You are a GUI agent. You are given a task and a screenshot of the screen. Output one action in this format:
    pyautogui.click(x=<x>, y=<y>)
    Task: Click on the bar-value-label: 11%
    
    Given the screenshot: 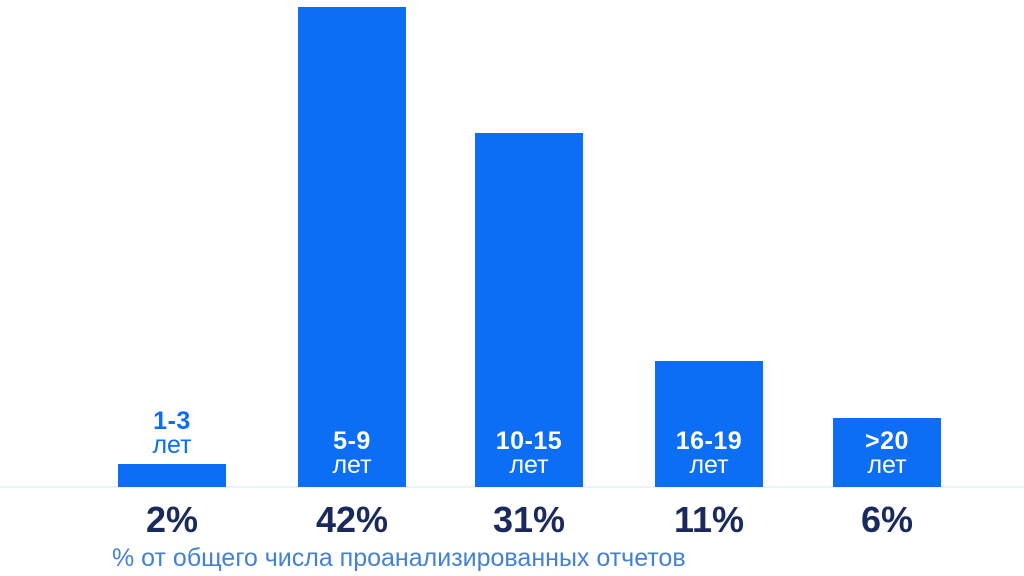 What is the action you would take?
    pyautogui.click(x=709, y=519)
    